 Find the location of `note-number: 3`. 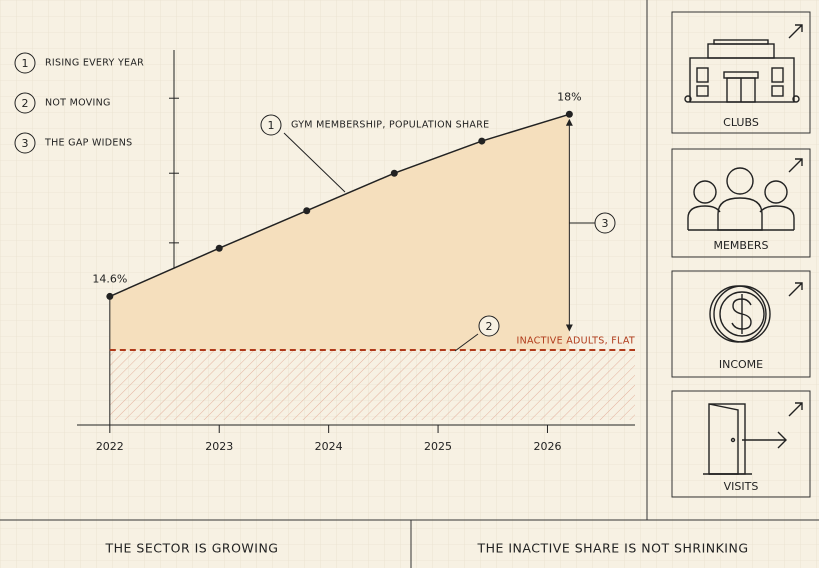

note-number: 3 is located at coordinates (25, 143).